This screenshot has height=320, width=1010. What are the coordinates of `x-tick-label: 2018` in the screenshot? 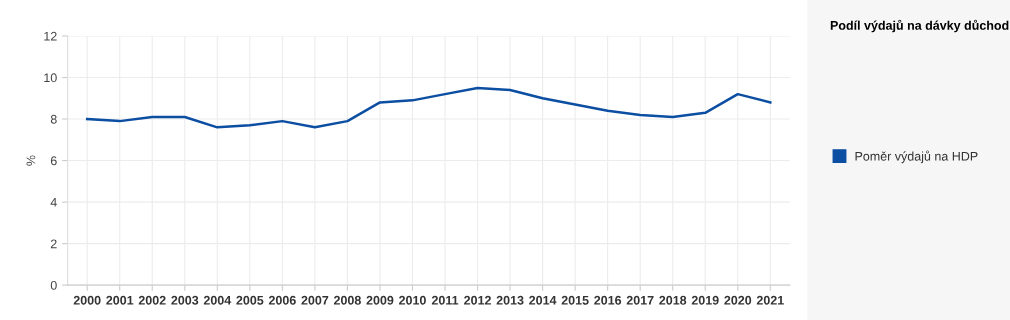 It's located at (673, 300).